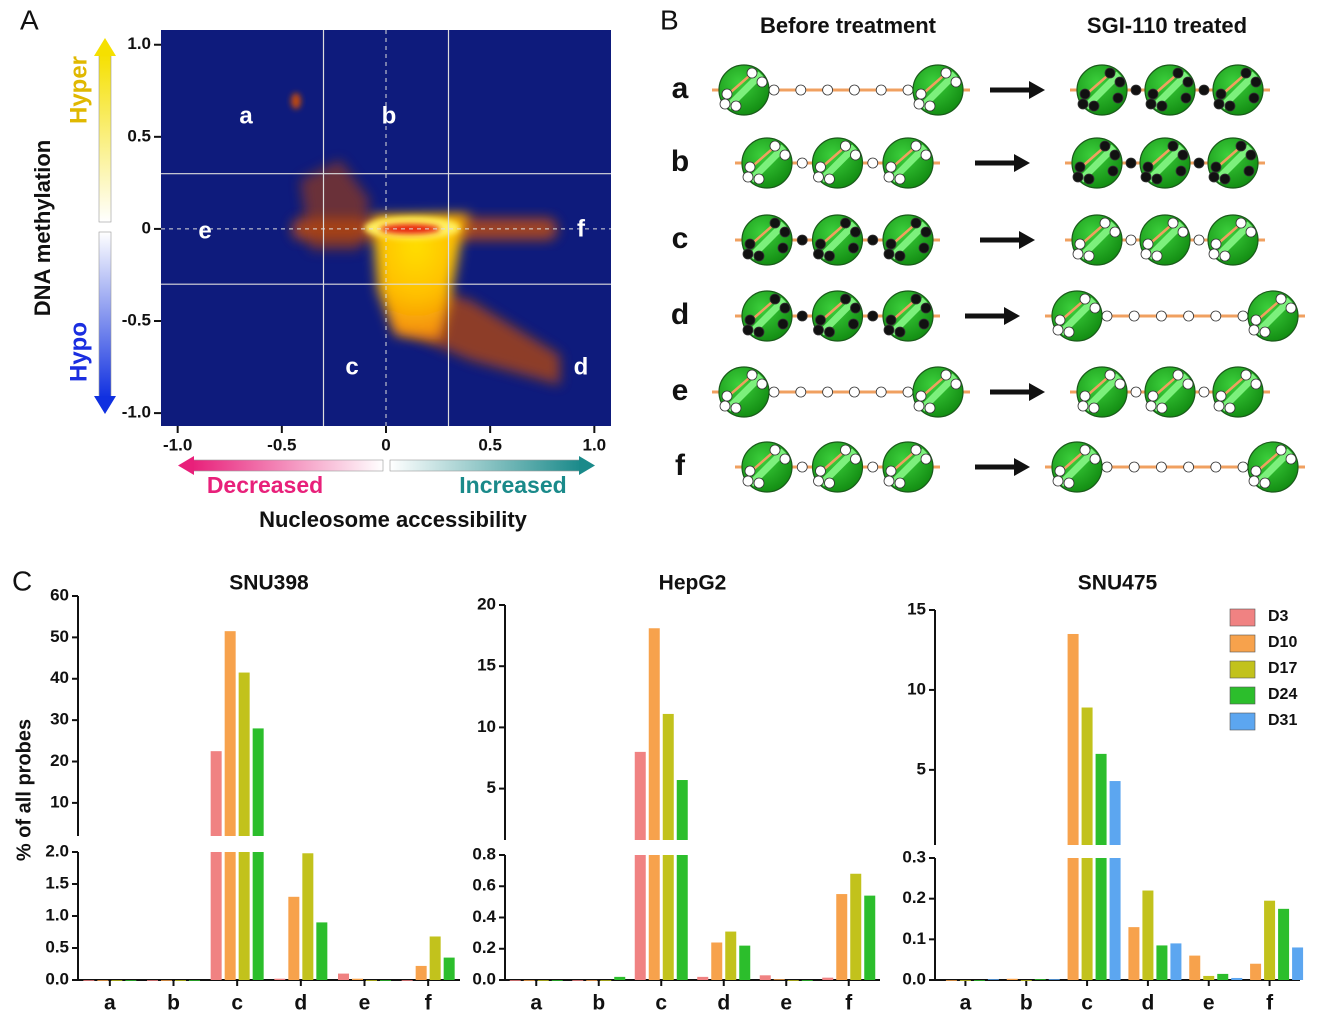  What do you see at coordinates (1282, 668) in the screenshot?
I see `legend-label: D17` at bounding box center [1282, 668].